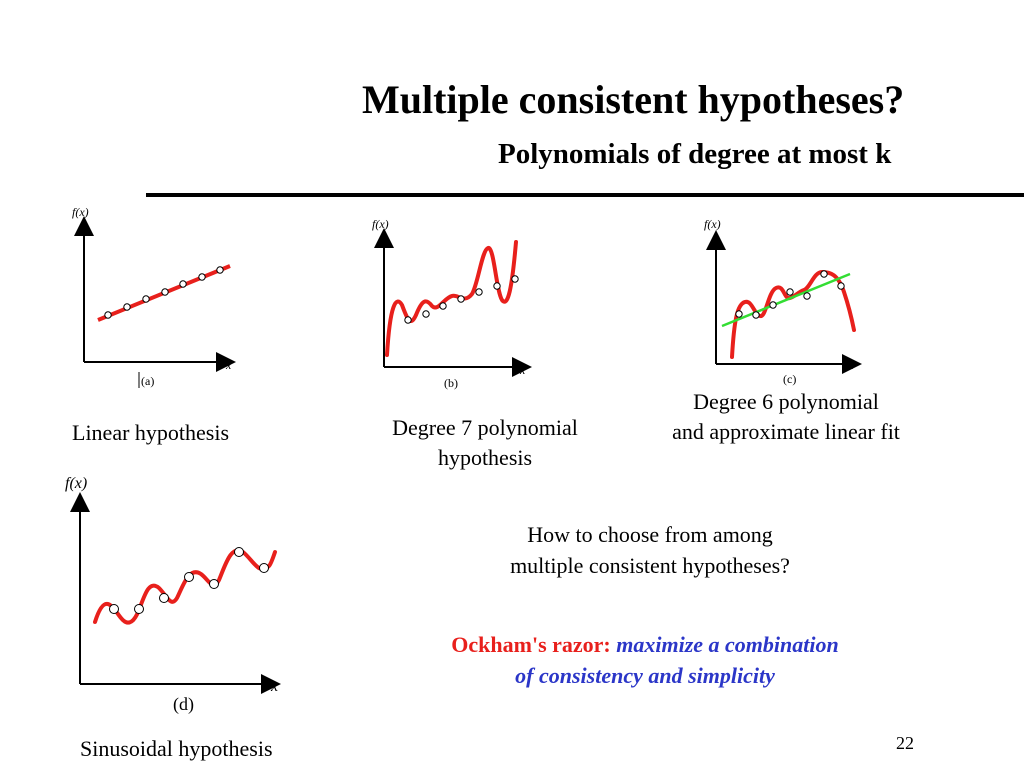 The height and width of the screenshot is (768, 1024). What do you see at coordinates (228, 365) in the screenshot?
I see `plot-a-xlabel: x` at bounding box center [228, 365].